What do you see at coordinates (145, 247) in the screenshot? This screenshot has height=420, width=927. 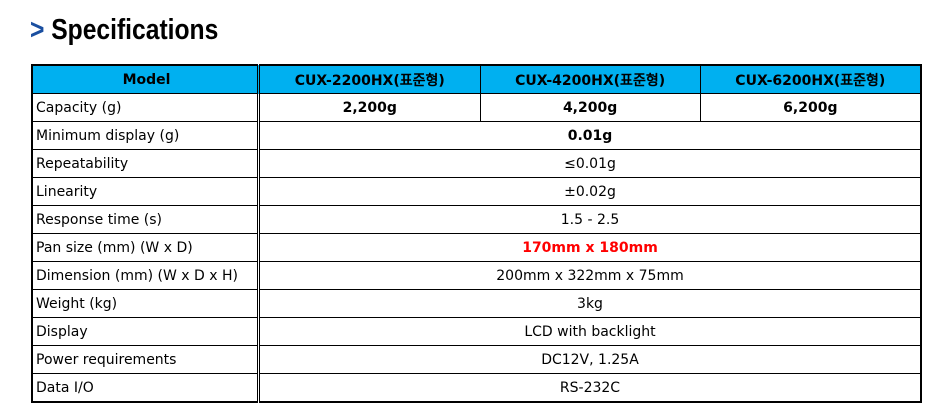 I see `row-label: Pan size (mm) (W x D)` at bounding box center [145, 247].